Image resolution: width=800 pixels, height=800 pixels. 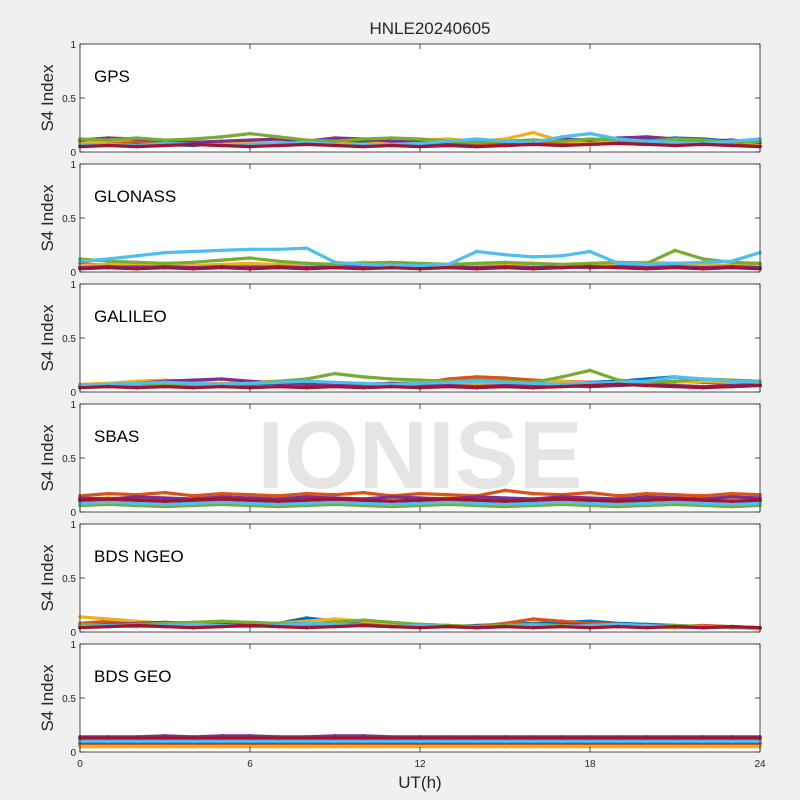 What do you see at coordinates (420, 338) in the screenshot?
I see `plot-area` at bounding box center [420, 338].